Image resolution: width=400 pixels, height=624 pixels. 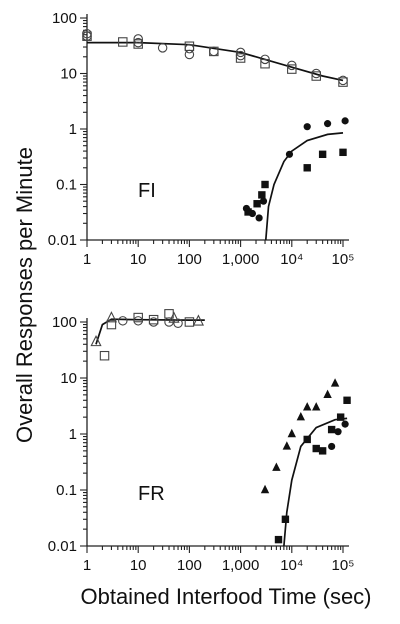 What do you see at coordinates (225, 596) in the screenshot?
I see `x-axis-title: Obtained Interfood Time (sec)` at bounding box center [225, 596].